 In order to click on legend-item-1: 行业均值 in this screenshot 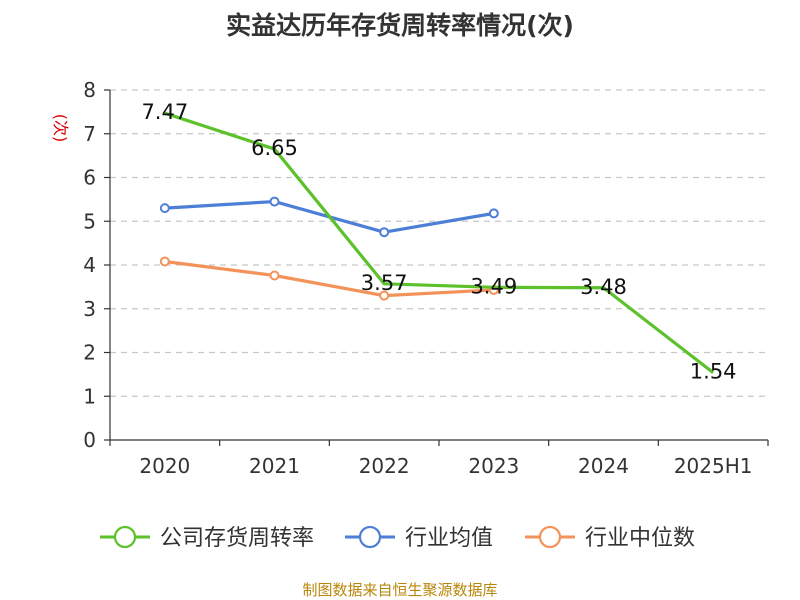, I will do `click(419, 538)`.